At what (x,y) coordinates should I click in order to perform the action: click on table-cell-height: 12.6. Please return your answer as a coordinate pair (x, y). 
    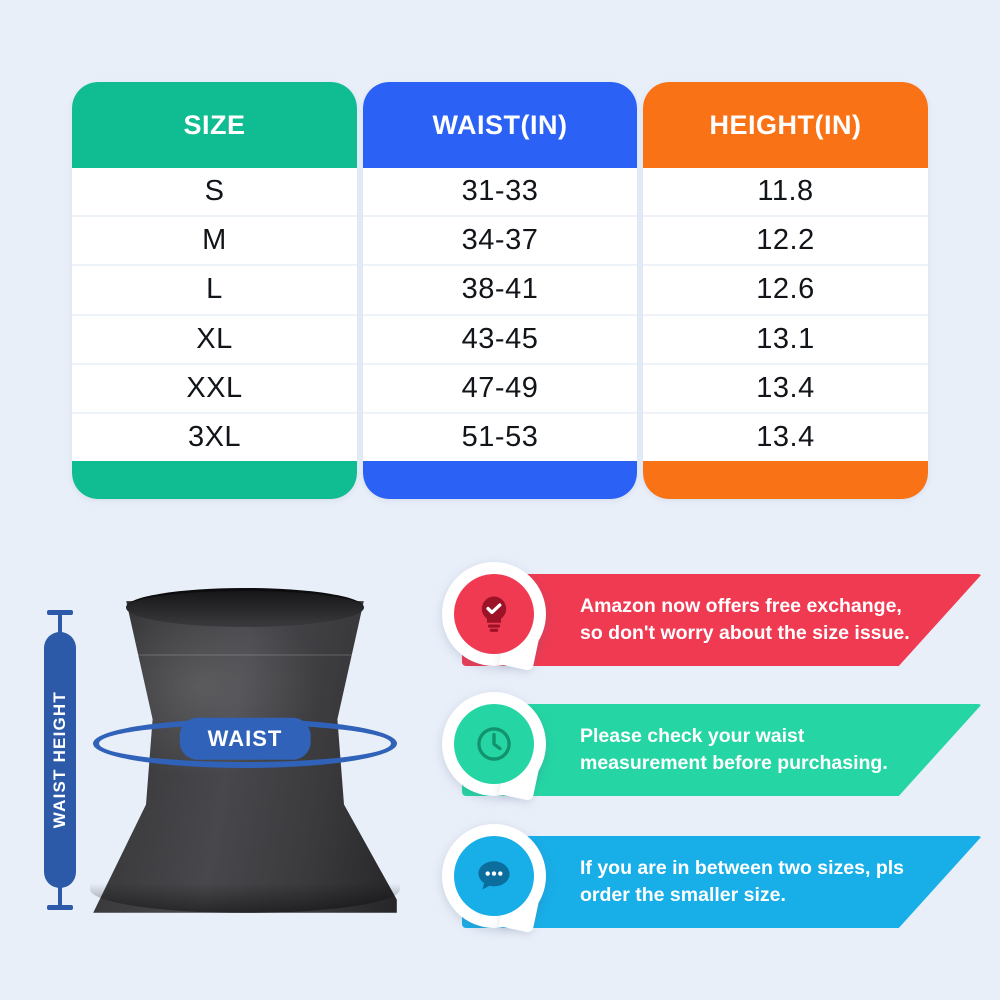
    Looking at the image, I should click on (785, 291).